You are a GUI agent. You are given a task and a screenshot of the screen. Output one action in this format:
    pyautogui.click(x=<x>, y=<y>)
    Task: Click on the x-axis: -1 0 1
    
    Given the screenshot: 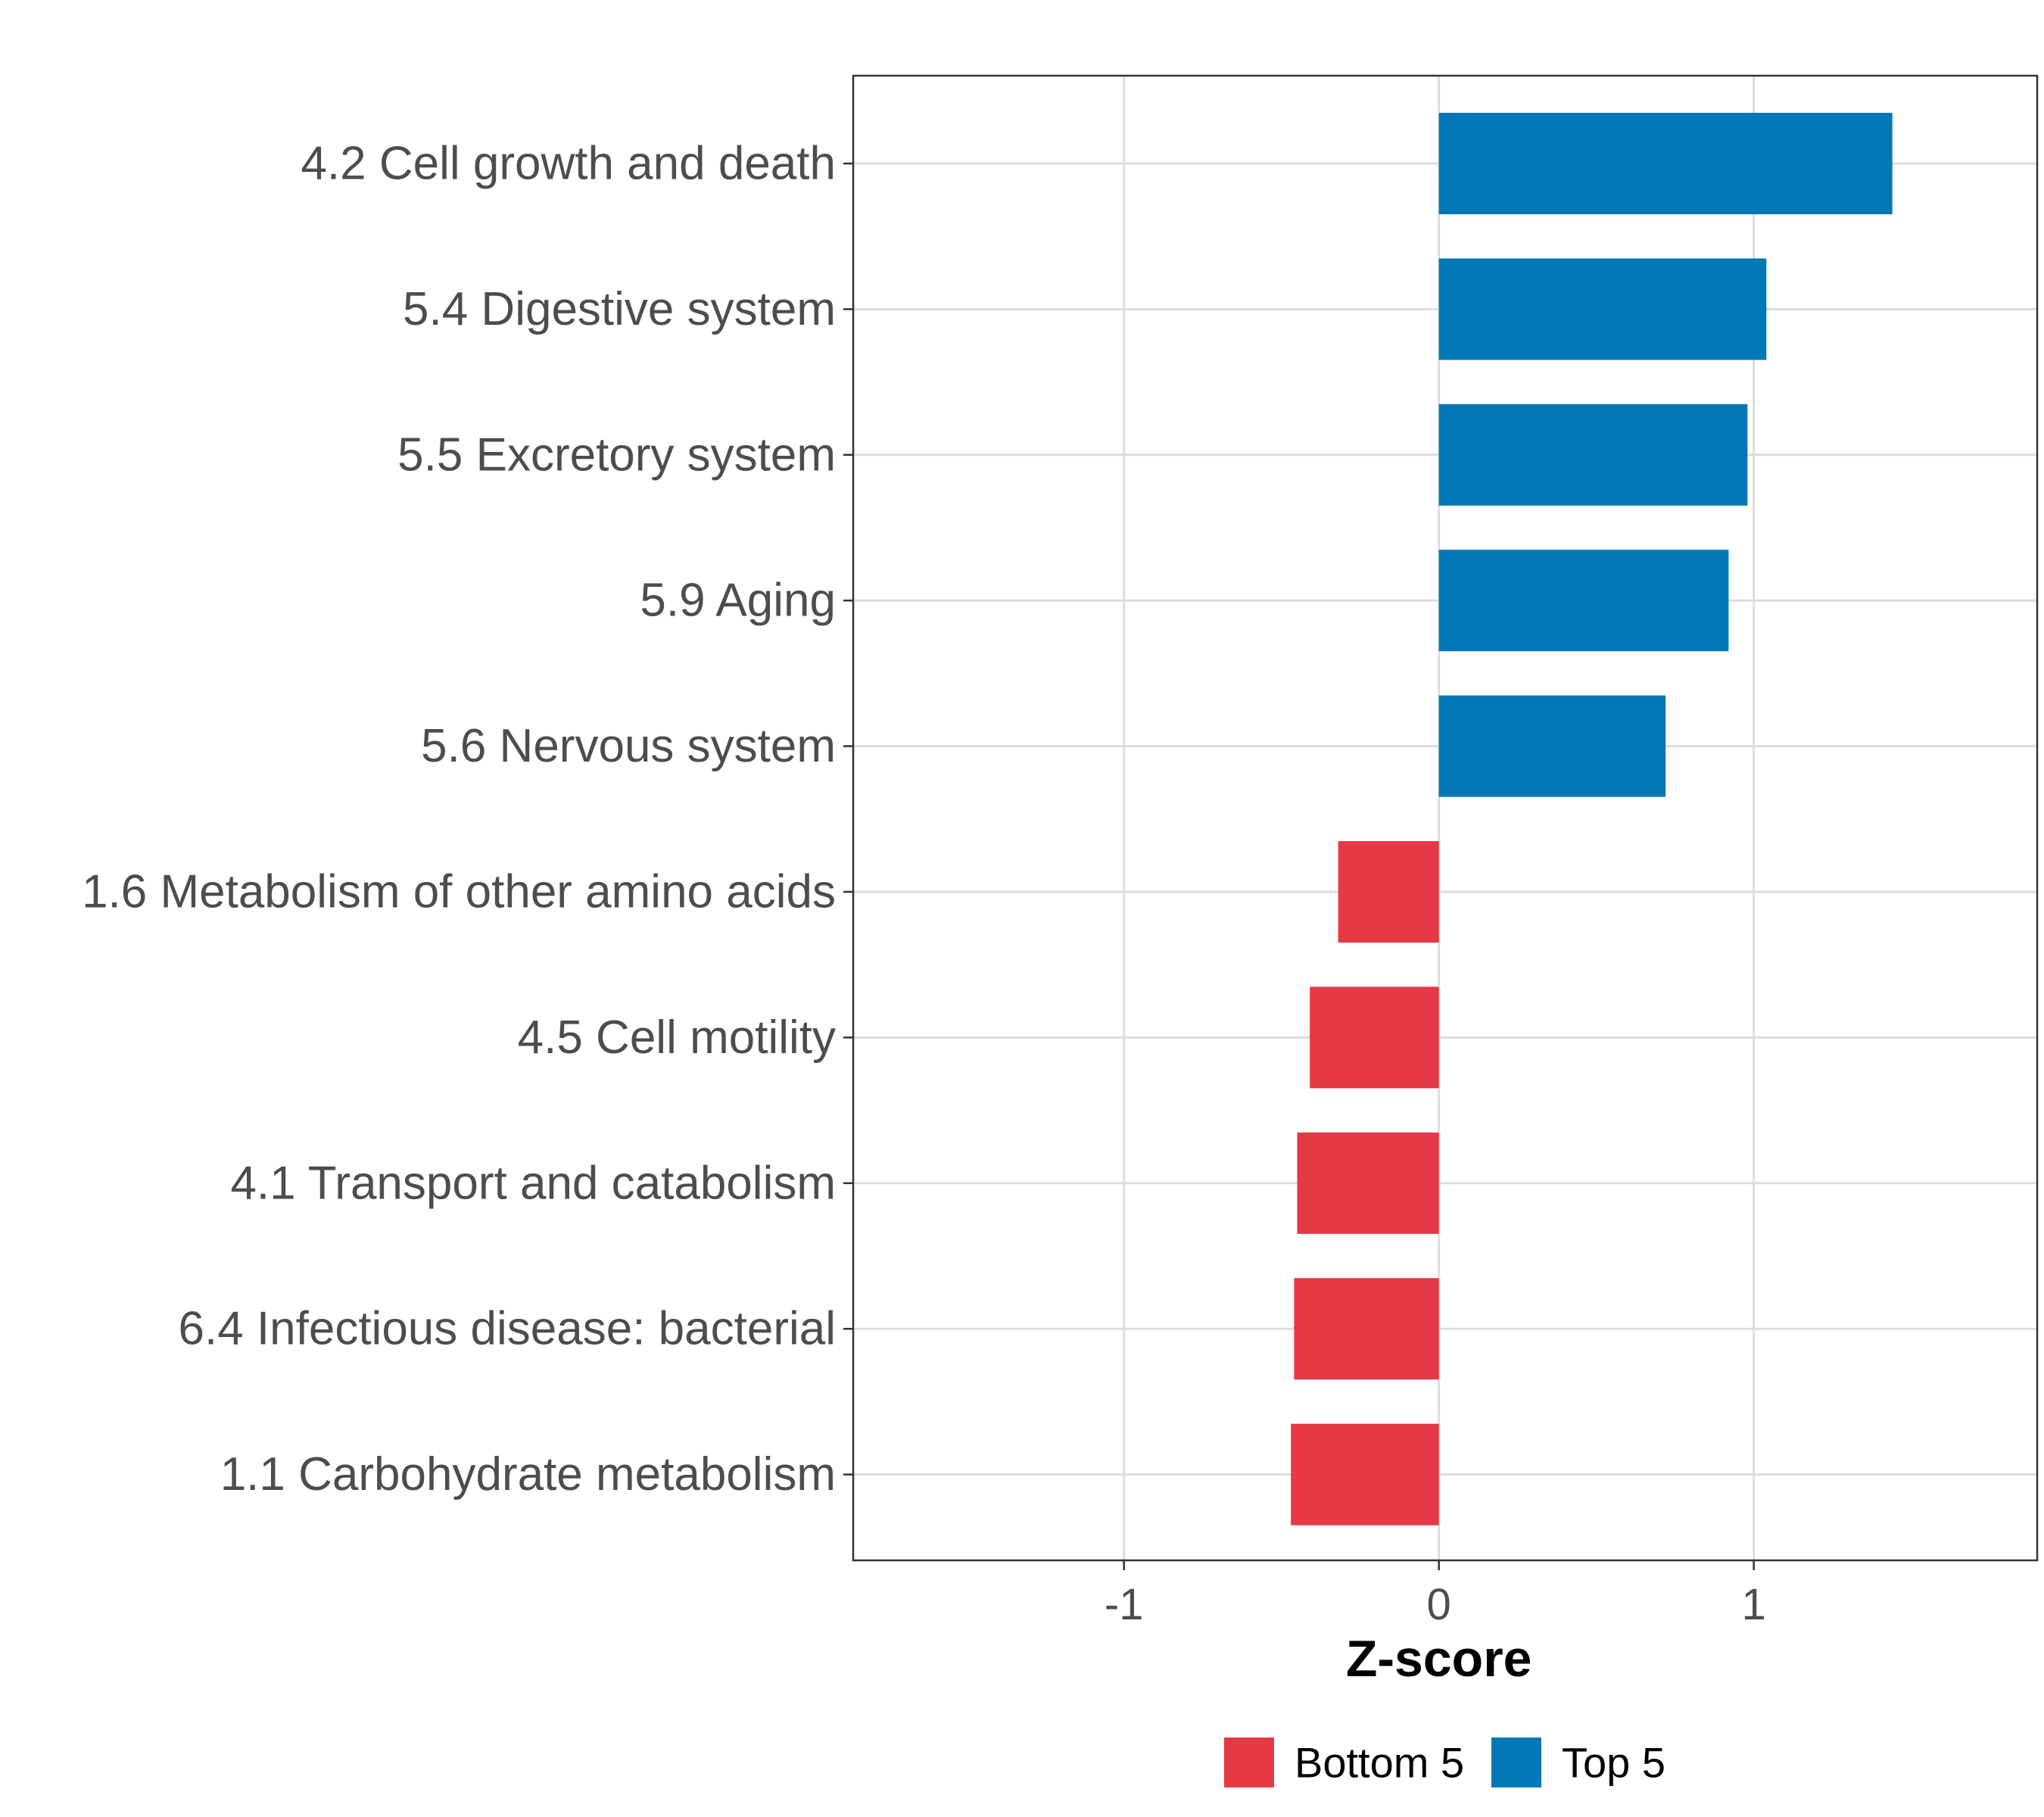 What is the action you would take?
    pyautogui.click(x=1435, y=1594)
    